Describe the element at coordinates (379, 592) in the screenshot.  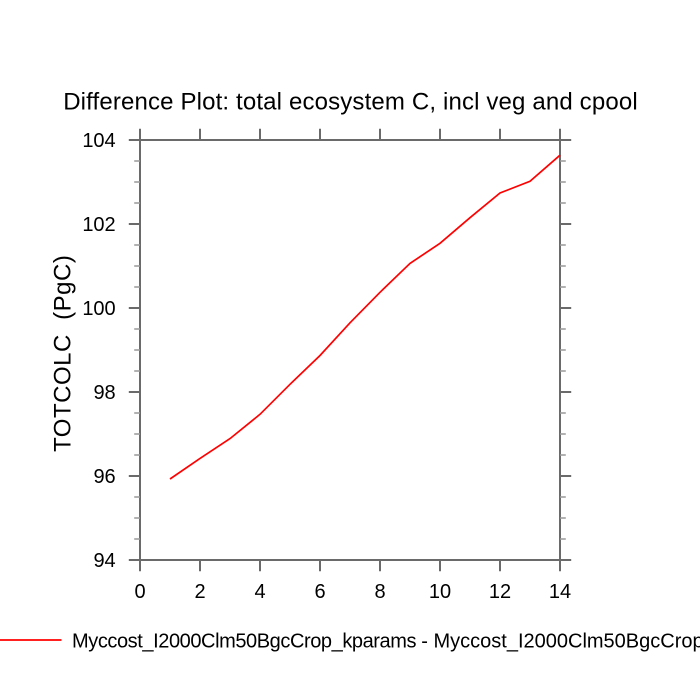
I see `svg-text: 8` at that location.